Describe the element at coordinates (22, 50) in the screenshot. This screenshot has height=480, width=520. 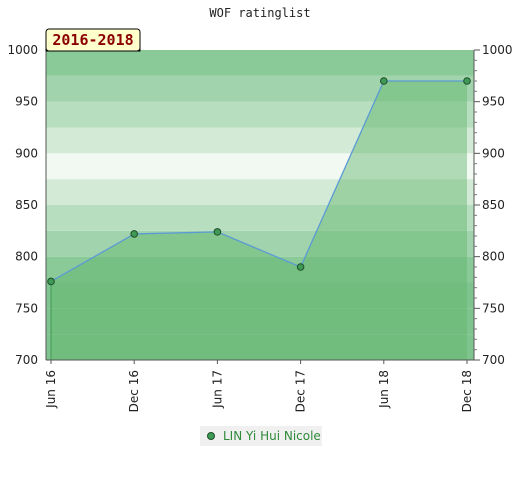
I see `y-tick-label-left: 1000` at that location.